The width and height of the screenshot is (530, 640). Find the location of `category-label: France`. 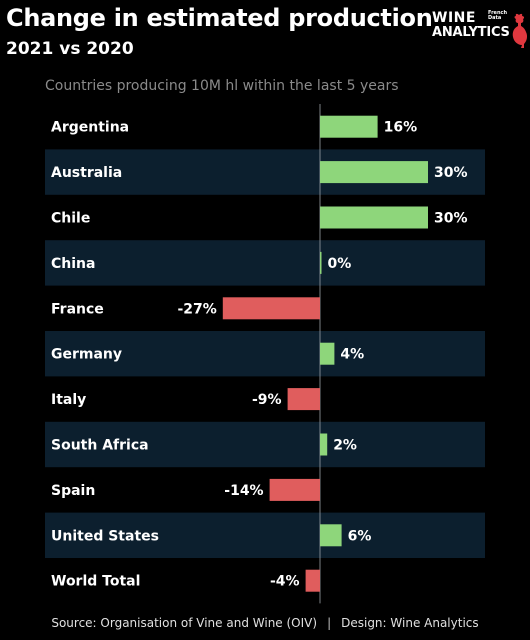

category-label: France is located at coordinates (77, 309).